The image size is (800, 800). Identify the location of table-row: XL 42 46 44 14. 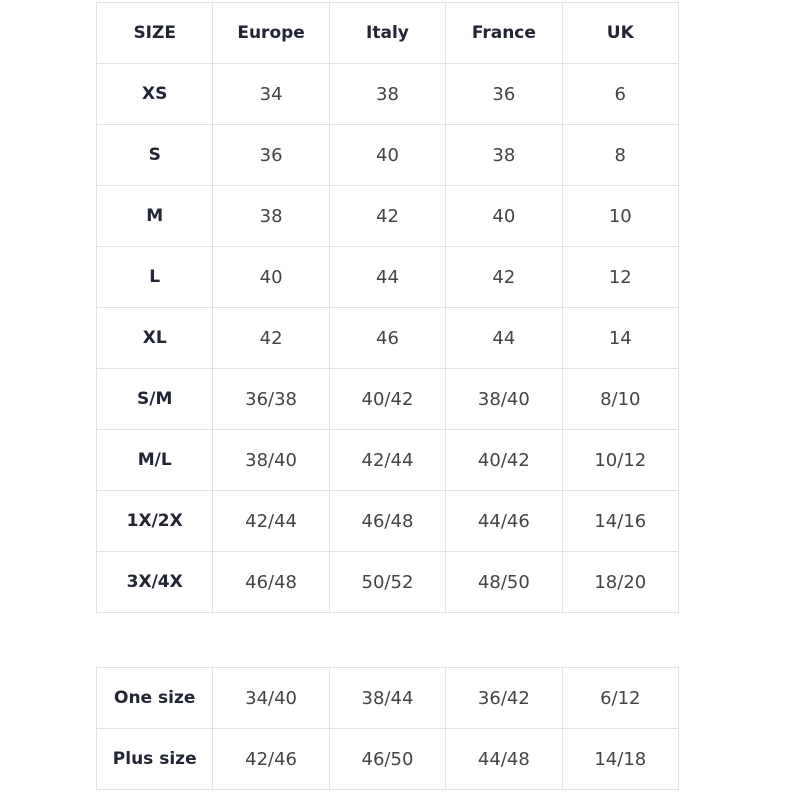
(387, 338).